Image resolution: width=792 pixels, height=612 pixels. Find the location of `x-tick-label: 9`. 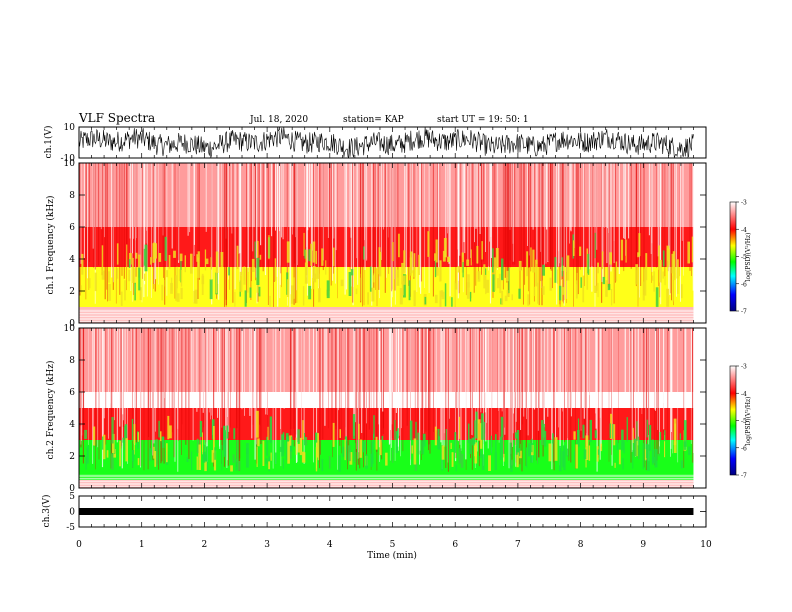

x-tick-label: 9 is located at coordinates (643, 545).